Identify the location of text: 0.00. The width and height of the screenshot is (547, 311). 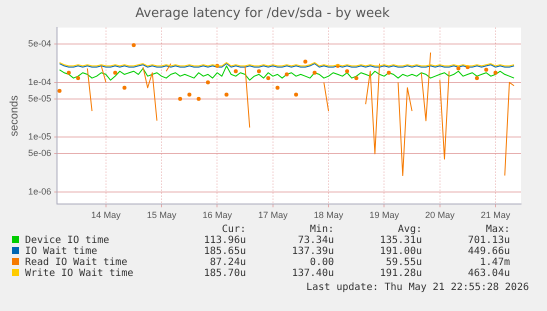
(321, 262).